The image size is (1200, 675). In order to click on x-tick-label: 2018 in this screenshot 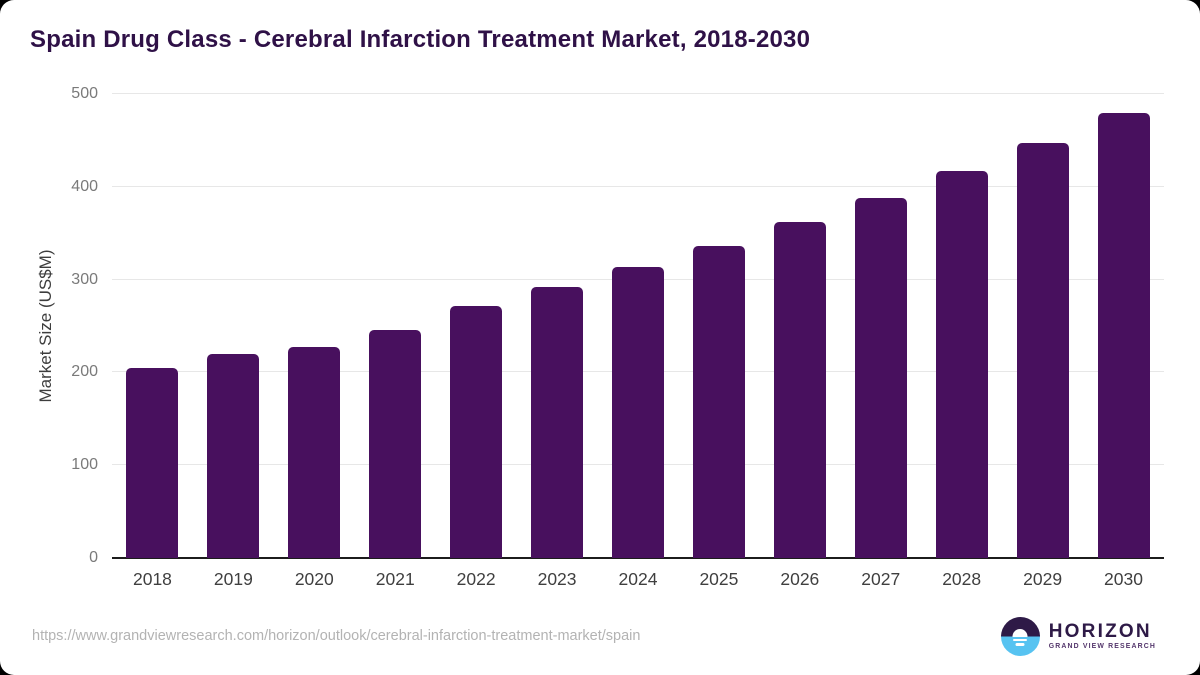, I will do `click(152, 579)`.